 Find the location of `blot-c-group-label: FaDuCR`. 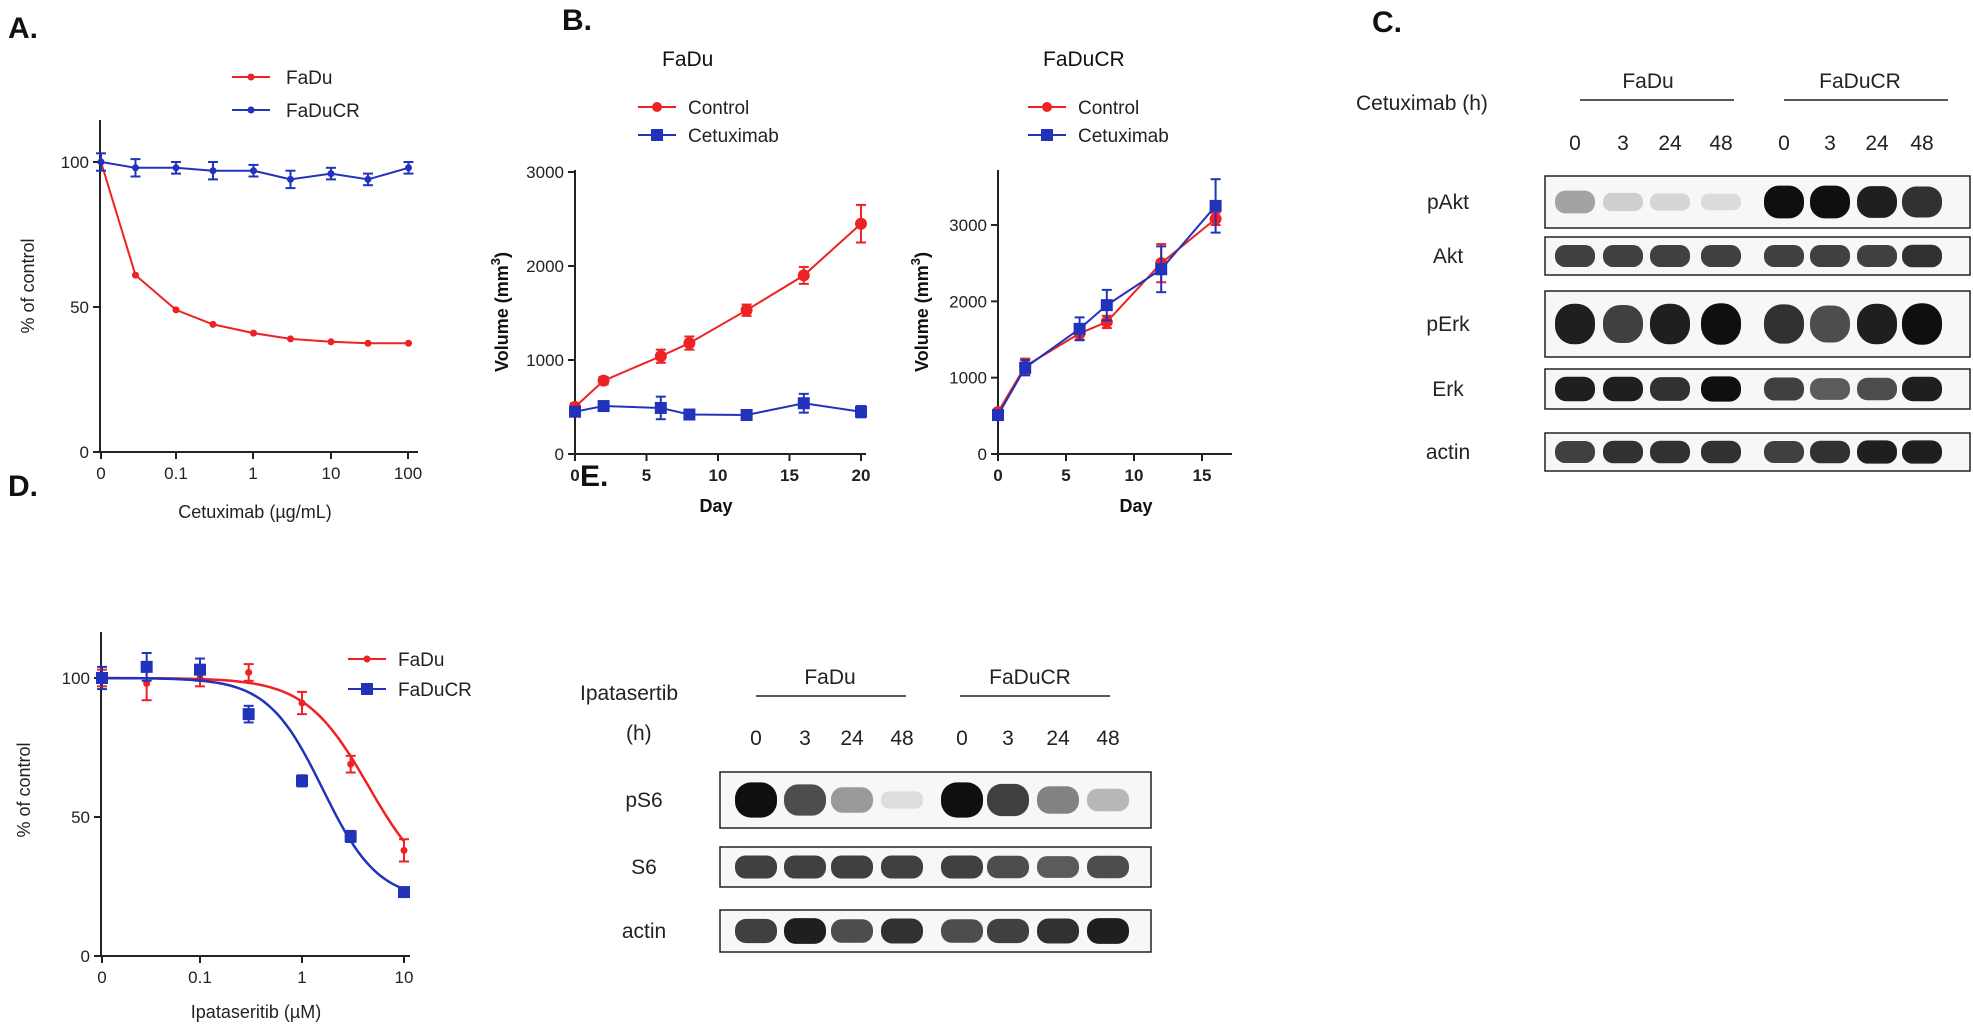

blot-c-group-label: FaDuCR is located at coordinates (1860, 81).